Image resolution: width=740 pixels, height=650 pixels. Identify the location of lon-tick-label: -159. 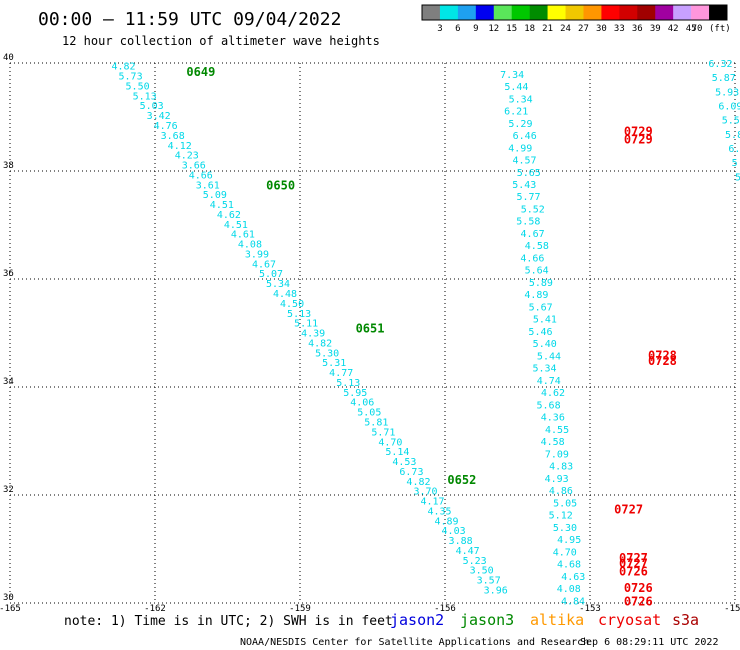
(300, 609).